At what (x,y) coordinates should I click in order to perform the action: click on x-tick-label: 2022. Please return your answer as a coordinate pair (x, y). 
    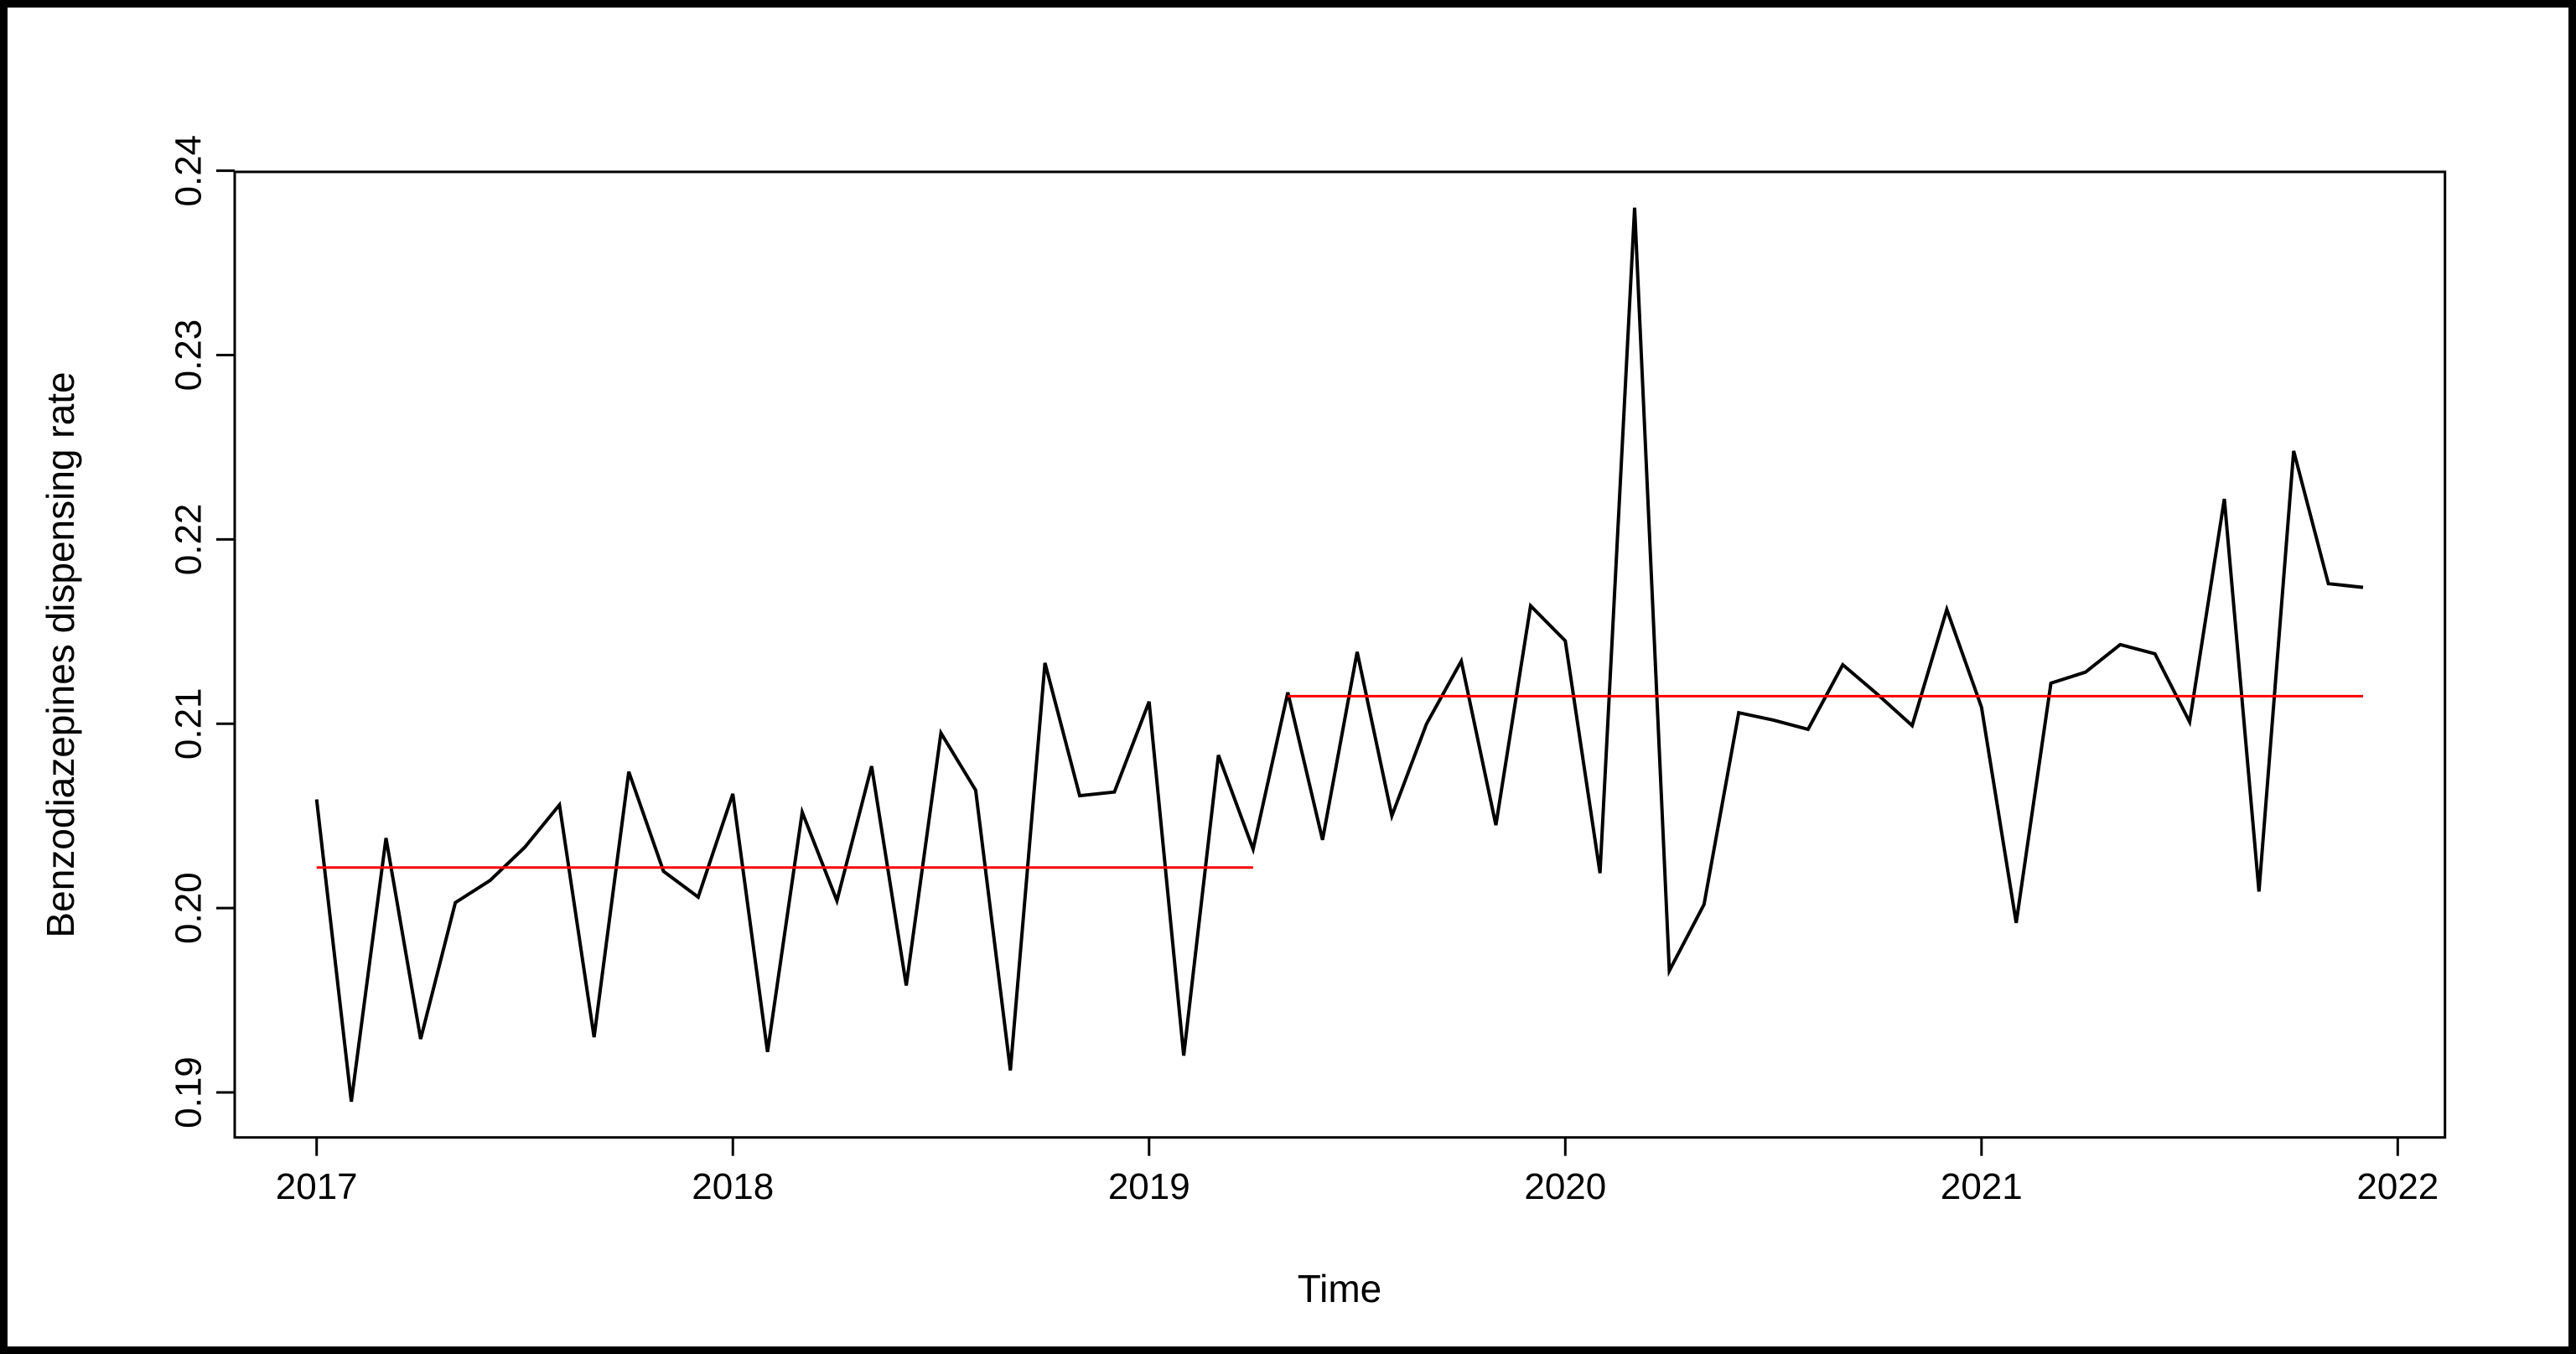
    Looking at the image, I should click on (2397, 1186).